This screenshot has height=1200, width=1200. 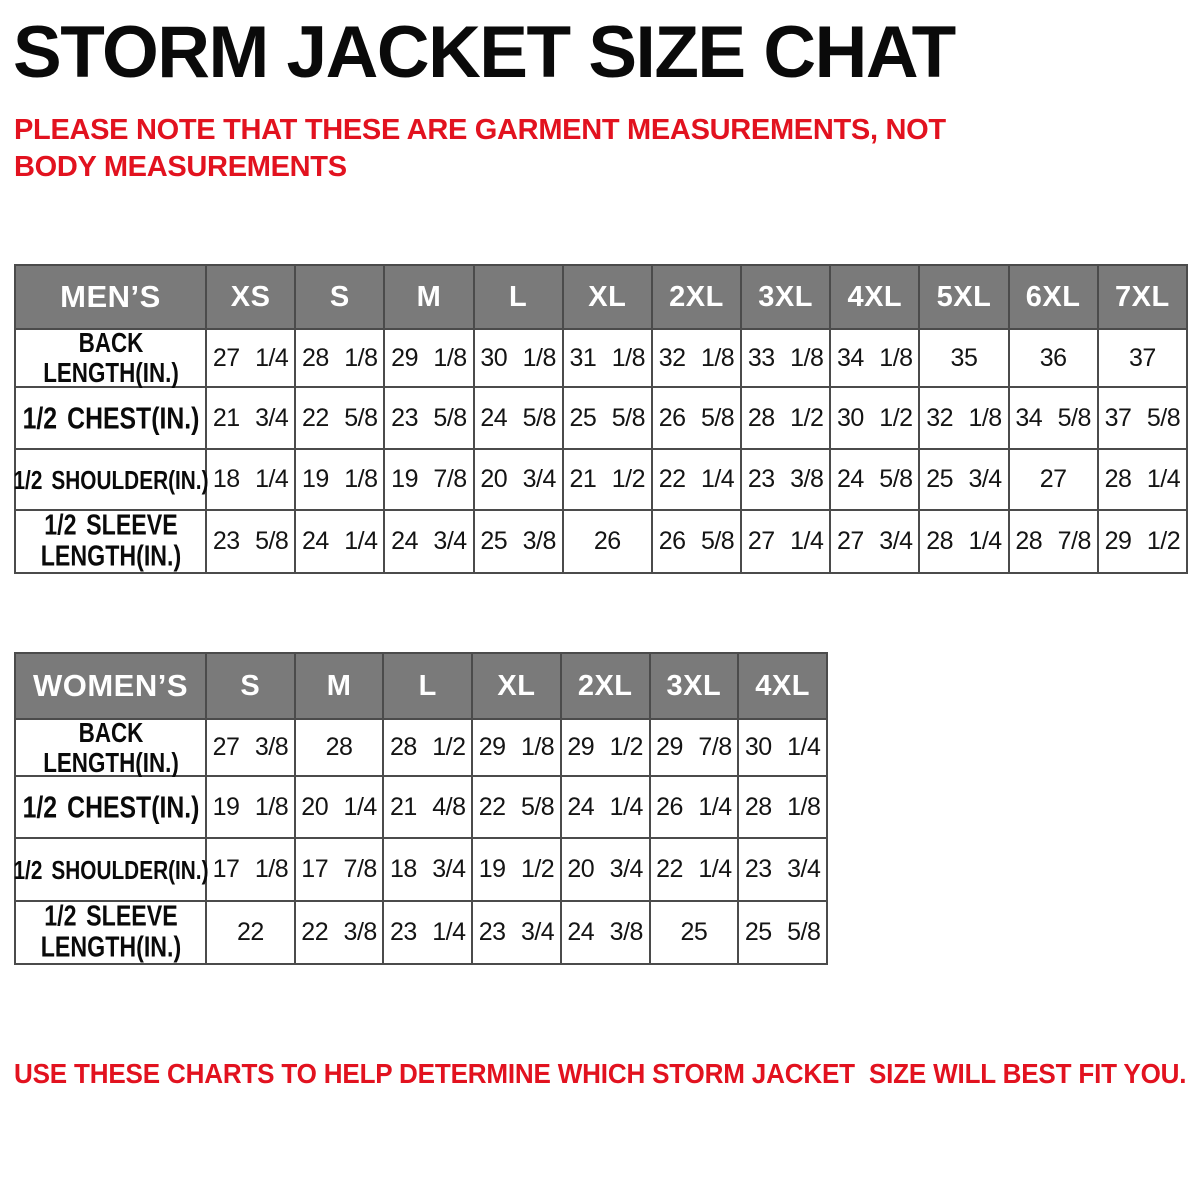 I want to click on size-cell: 26, so click(x=607, y=541).